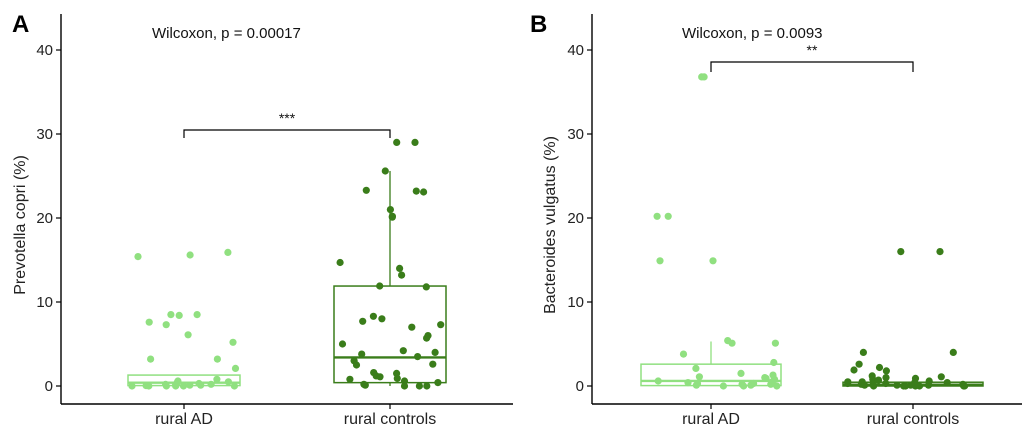  I want to click on bracket-line, so click(812, 66).